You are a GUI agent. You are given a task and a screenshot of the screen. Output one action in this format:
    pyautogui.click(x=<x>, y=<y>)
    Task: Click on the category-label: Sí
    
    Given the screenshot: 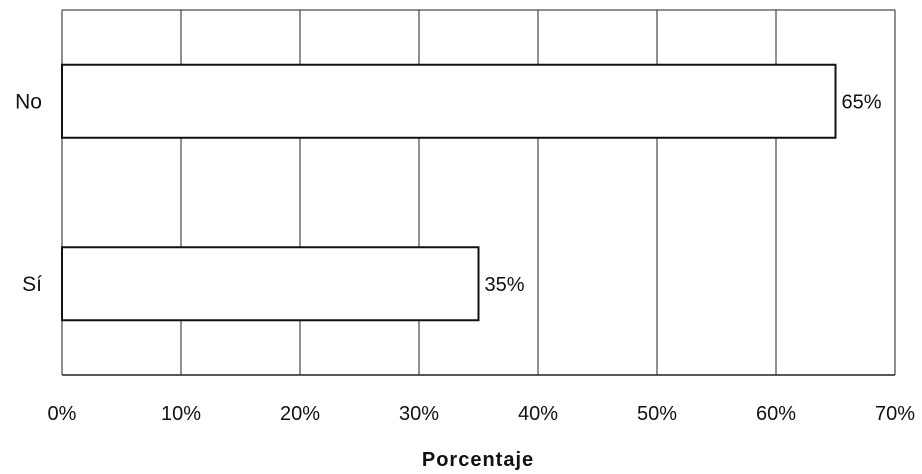 What is the action you would take?
    pyautogui.click(x=32, y=284)
    